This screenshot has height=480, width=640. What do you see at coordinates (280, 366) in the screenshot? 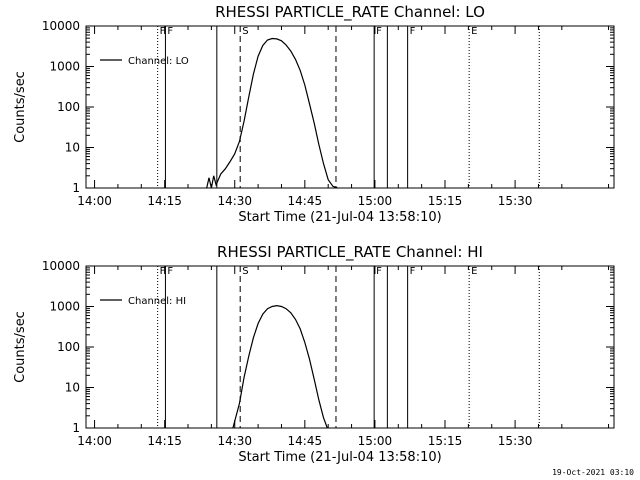
I see `series-line-hi` at bounding box center [280, 366].